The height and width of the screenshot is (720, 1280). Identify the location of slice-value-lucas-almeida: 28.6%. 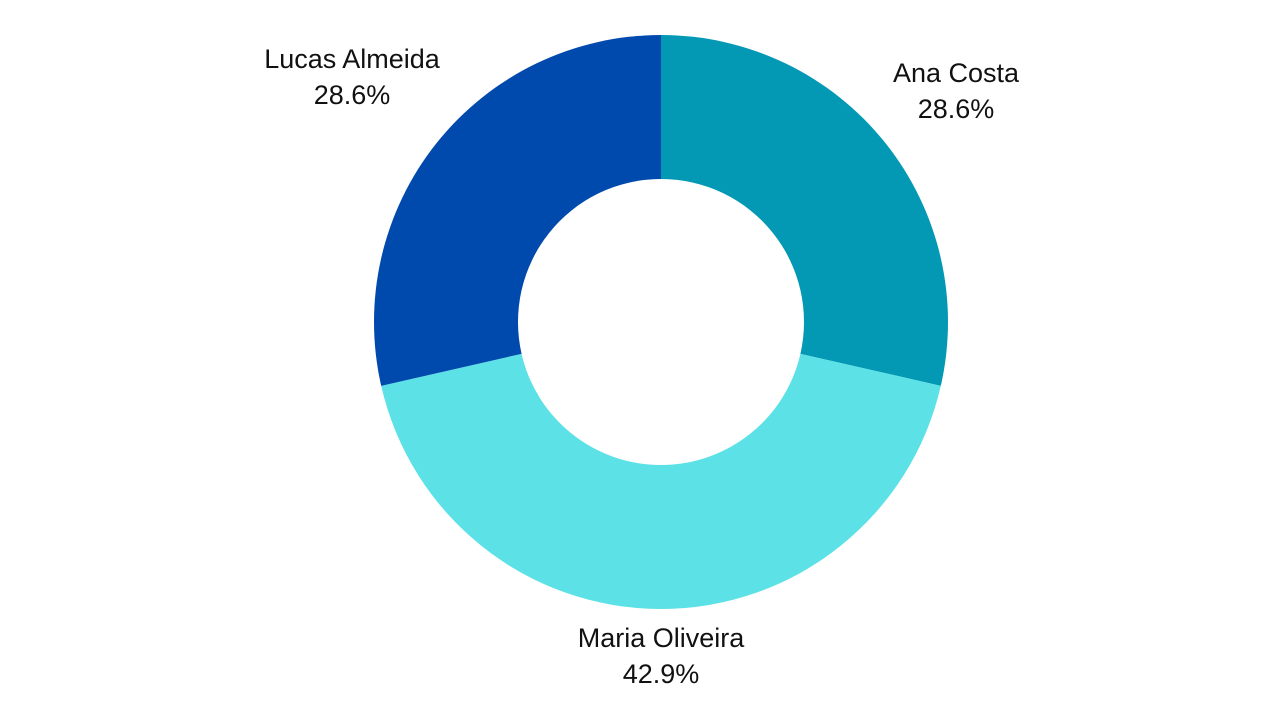
(352, 95).